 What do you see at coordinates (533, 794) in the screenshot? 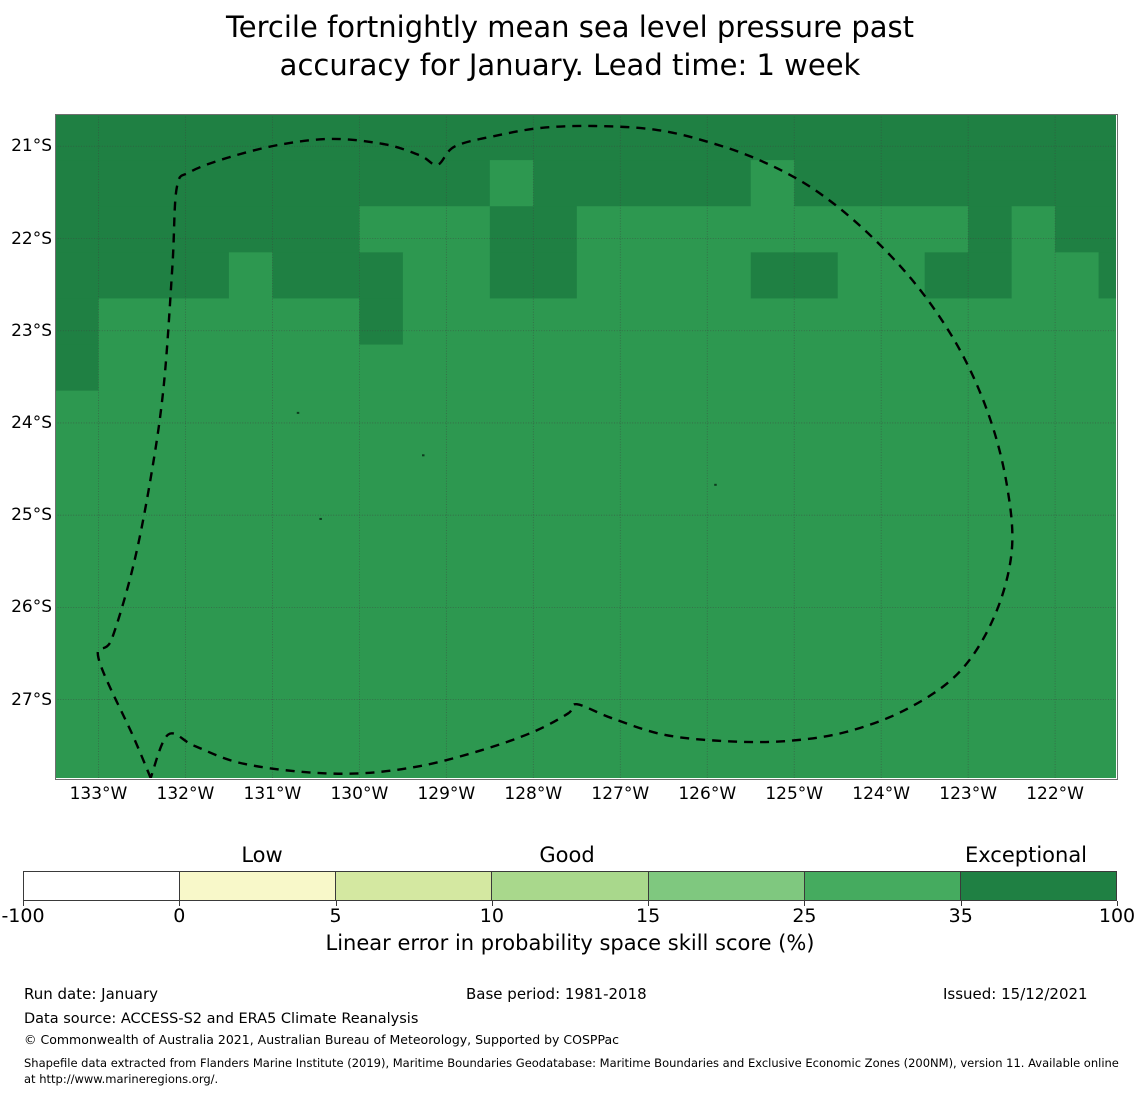
I see `longitude-tick-label: 128°W` at bounding box center [533, 794].